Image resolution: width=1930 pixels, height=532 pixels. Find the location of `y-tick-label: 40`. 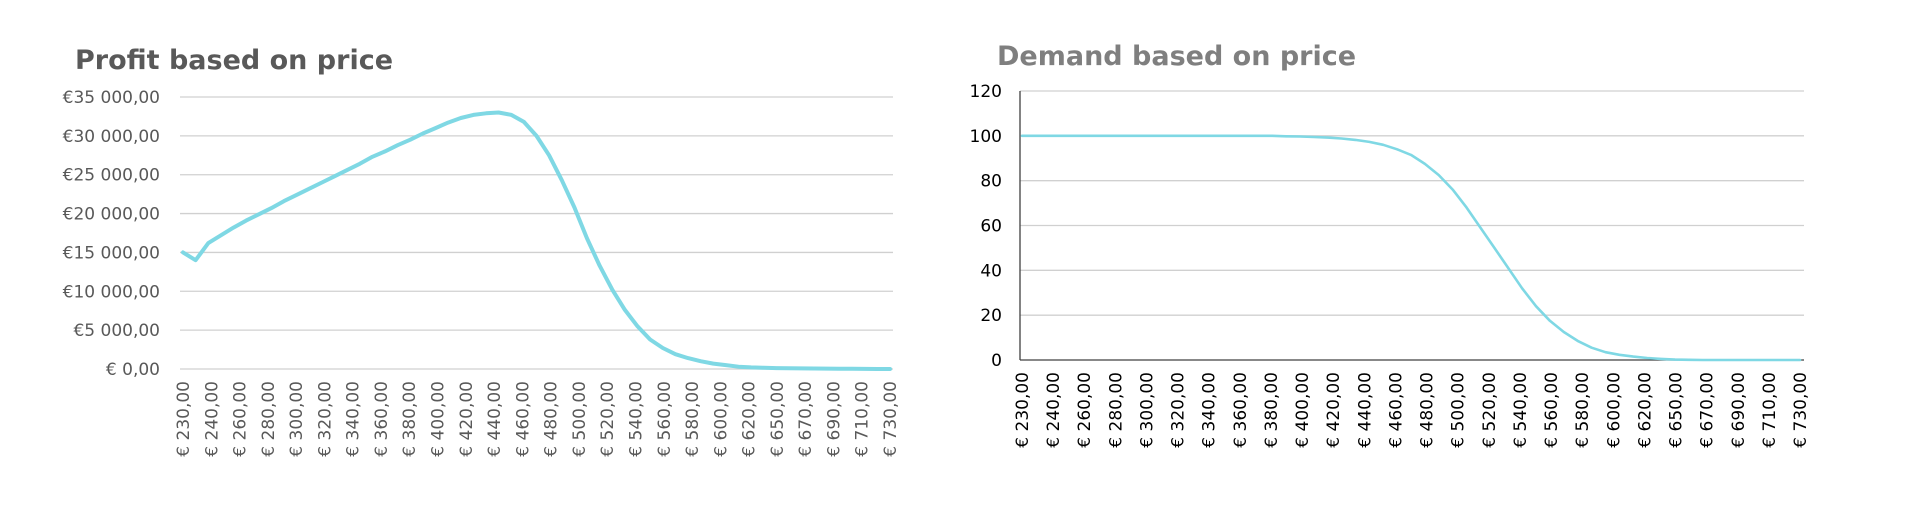

y-tick-label: 40 is located at coordinates (991, 271).